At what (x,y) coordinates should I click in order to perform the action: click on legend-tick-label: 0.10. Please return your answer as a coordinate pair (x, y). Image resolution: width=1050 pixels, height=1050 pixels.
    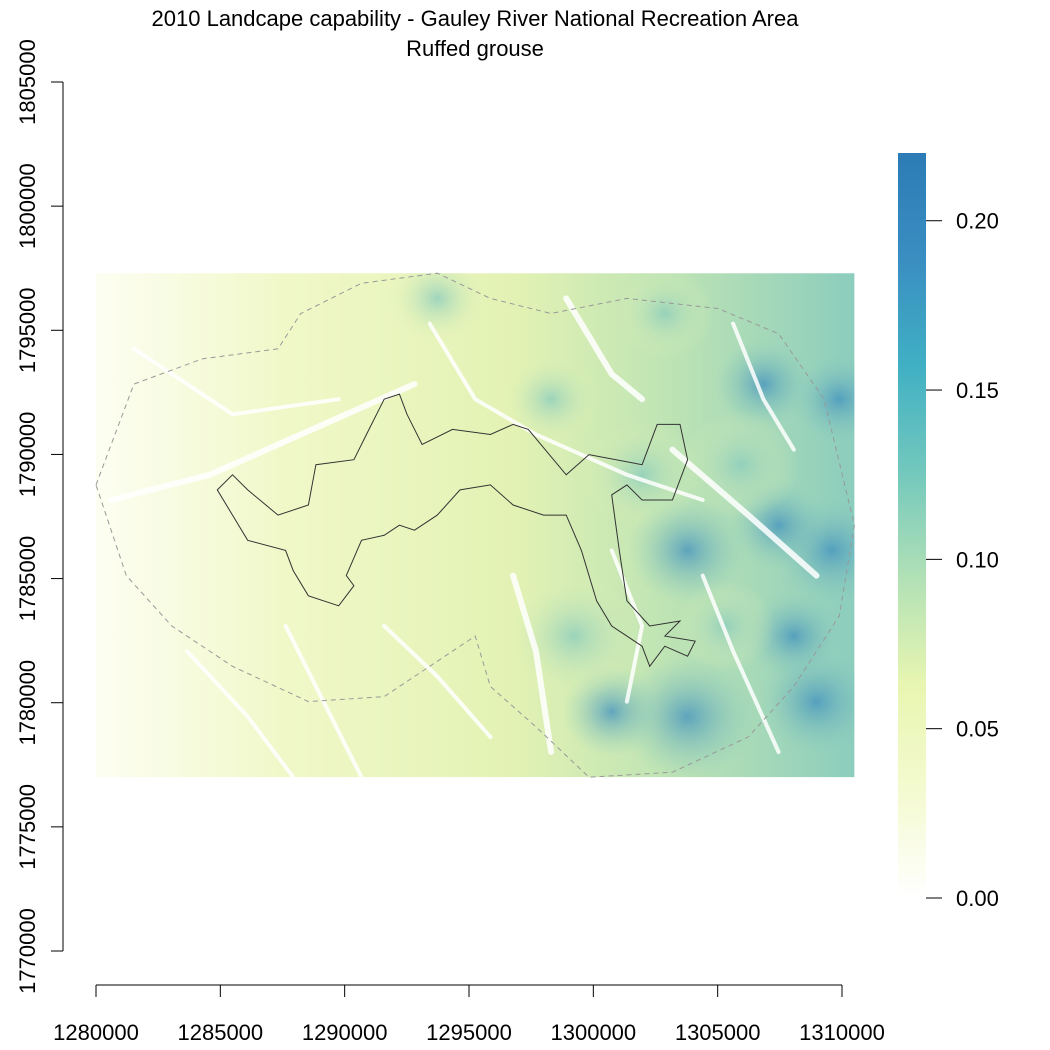
    Looking at the image, I should click on (977, 559).